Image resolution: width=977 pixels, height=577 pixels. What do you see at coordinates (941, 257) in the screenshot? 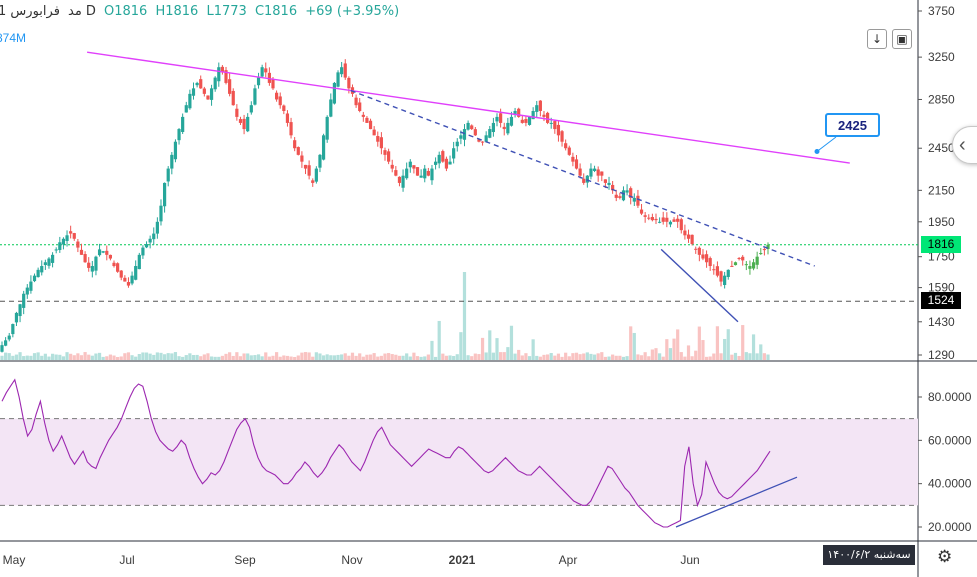
I see `price-tick-label: 1750` at bounding box center [941, 257].